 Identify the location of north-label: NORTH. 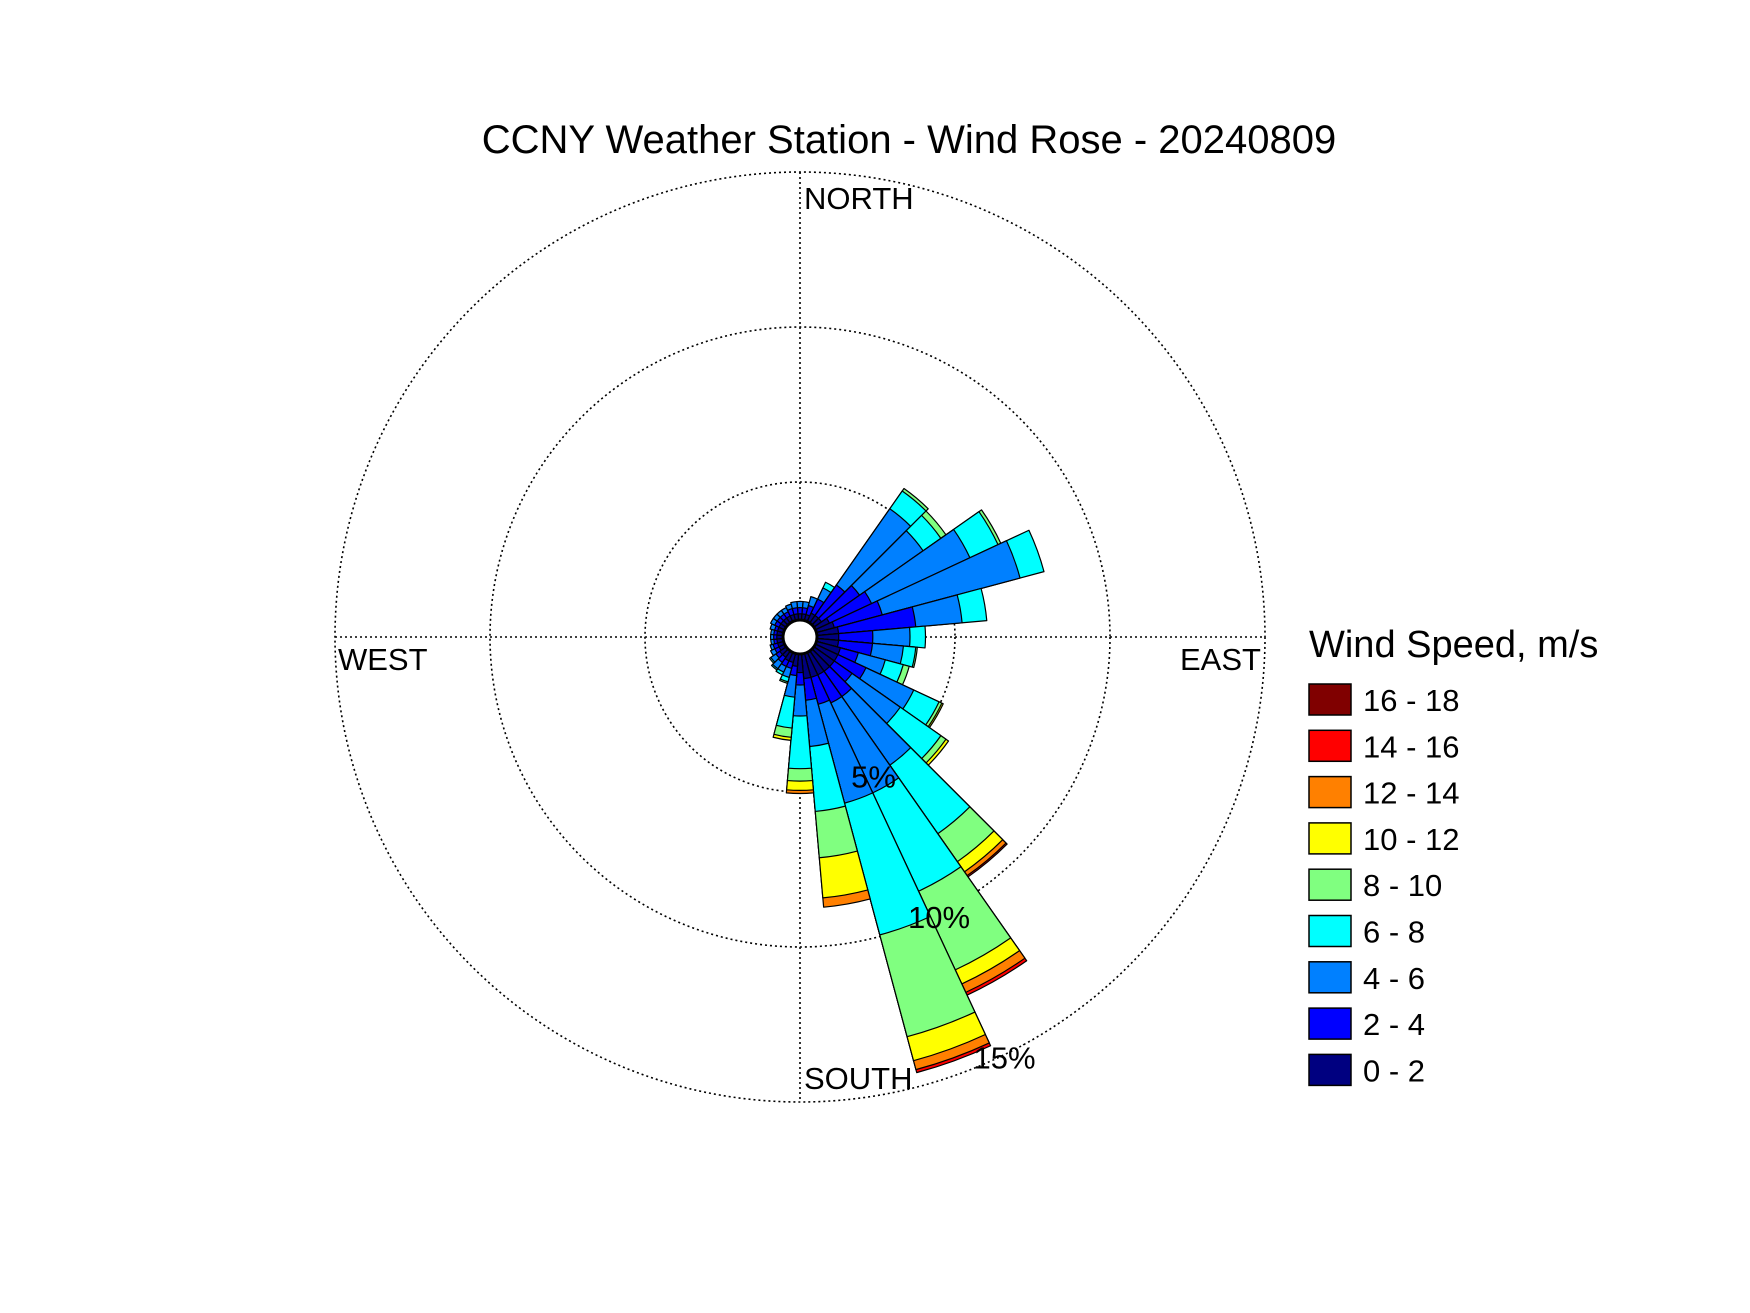
(859, 198).